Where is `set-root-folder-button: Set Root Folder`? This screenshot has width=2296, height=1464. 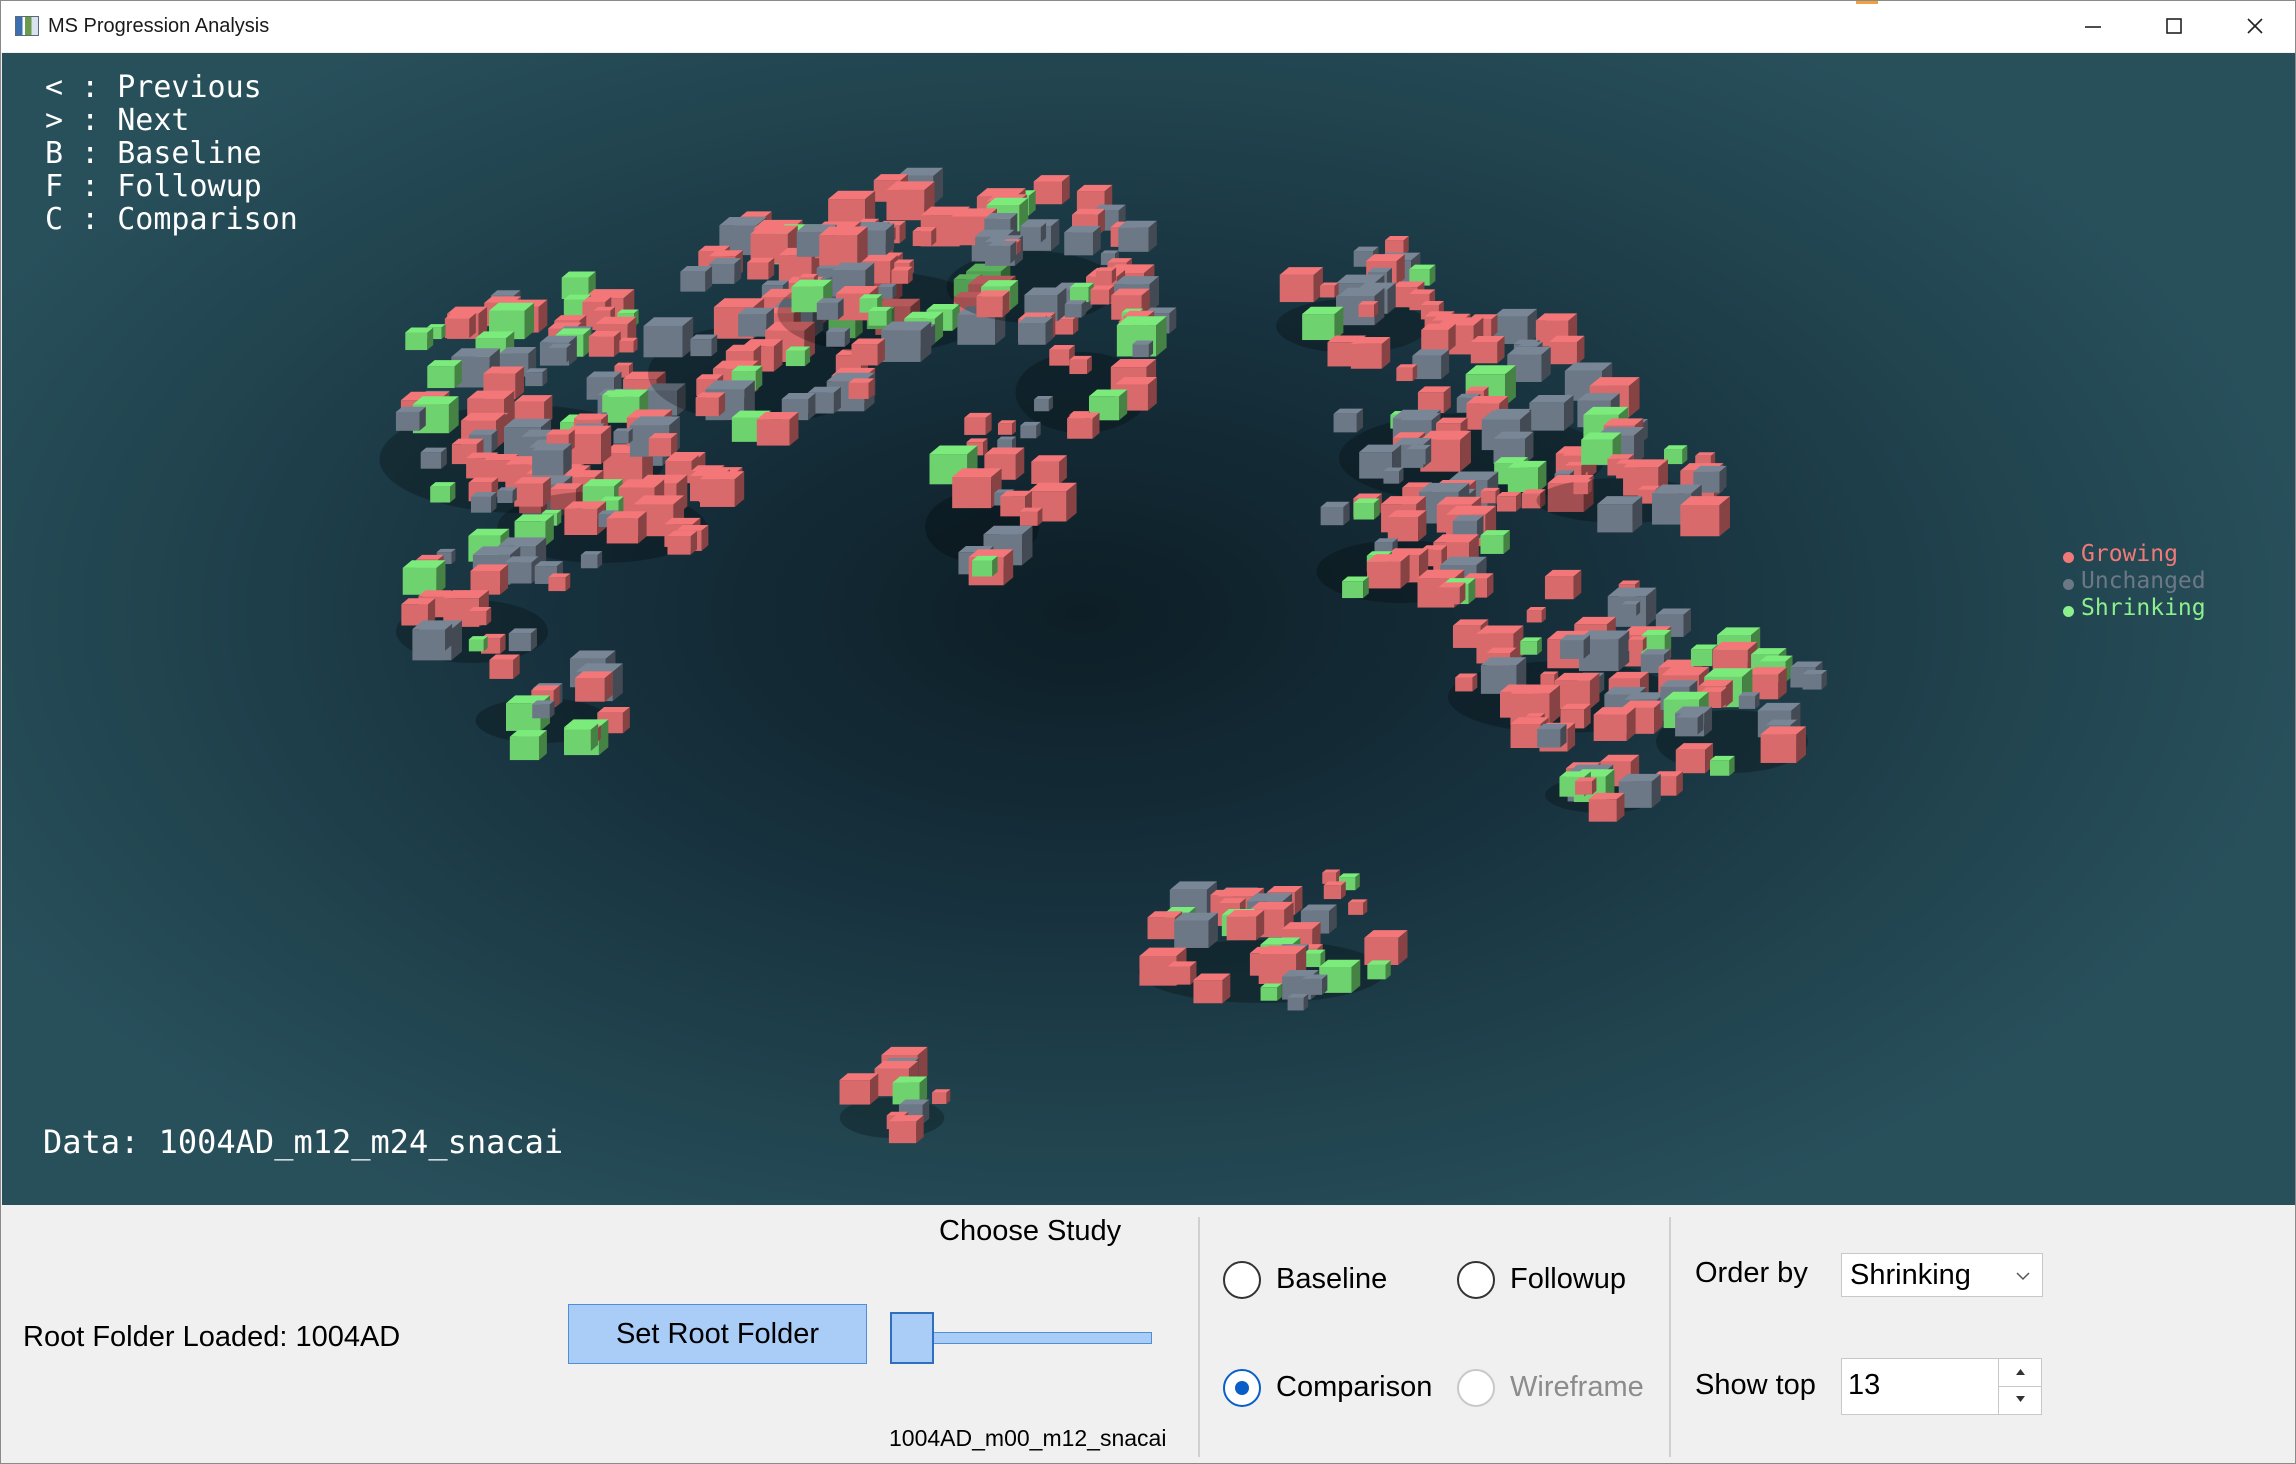 set-root-folder-button: Set Root Folder is located at coordinates (717, 1334).